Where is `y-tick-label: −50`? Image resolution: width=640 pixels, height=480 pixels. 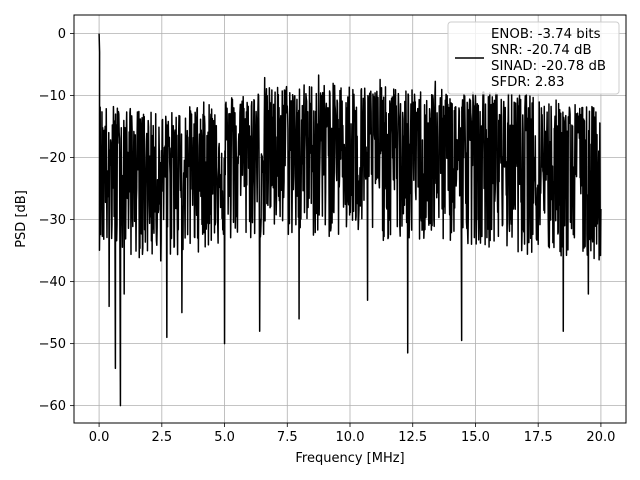 y-tick-label: −50 is located at coordinates (52, 344).